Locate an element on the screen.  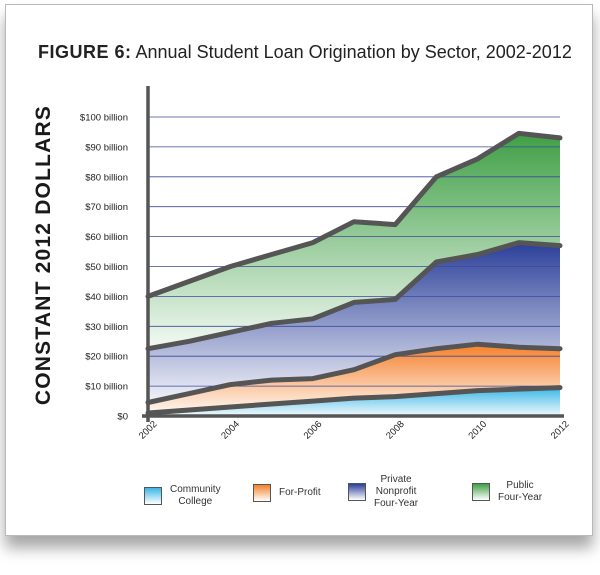
x-tick-label: 2004 is located at coordinates (230, 430).